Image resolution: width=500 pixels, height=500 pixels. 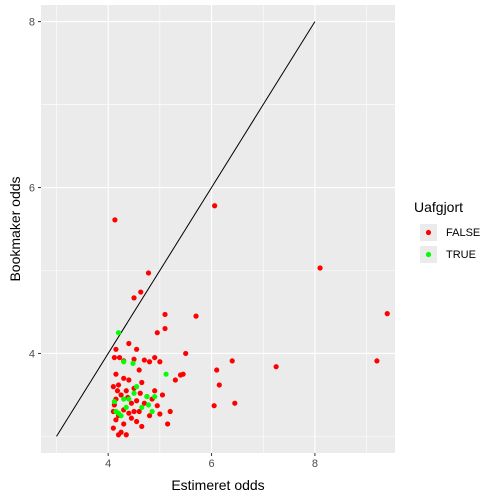 I want to click on x-axis-title: Estimeret odds, so click(x=217, y=485).